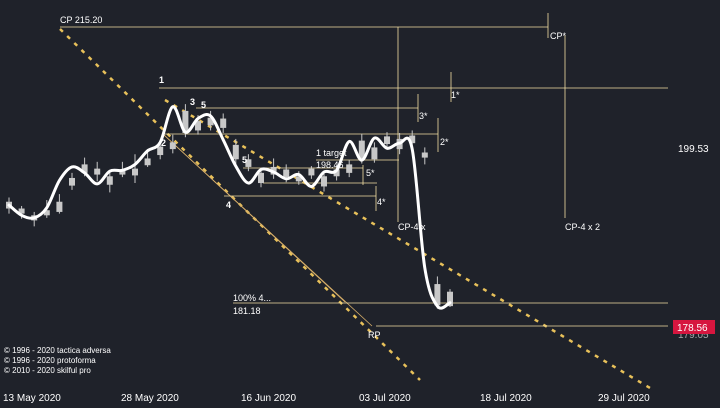 Image resolution: width=720 pixels, height=408 pixels. I want to click on x-tick-4: 18 Jul 2020, so click(506, 398).